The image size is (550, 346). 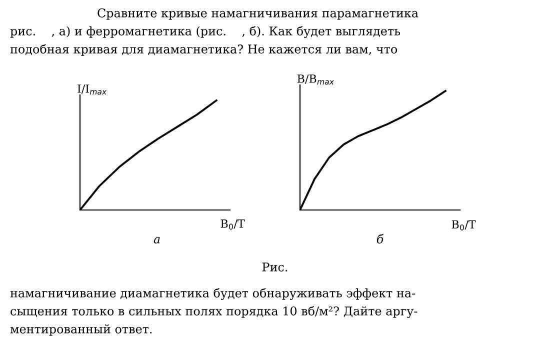 What do you see at coordinates (315, 79) in the screenshot?
I see `y-axis-title: B/B$_{max}$` at bounding box center [315, 79].